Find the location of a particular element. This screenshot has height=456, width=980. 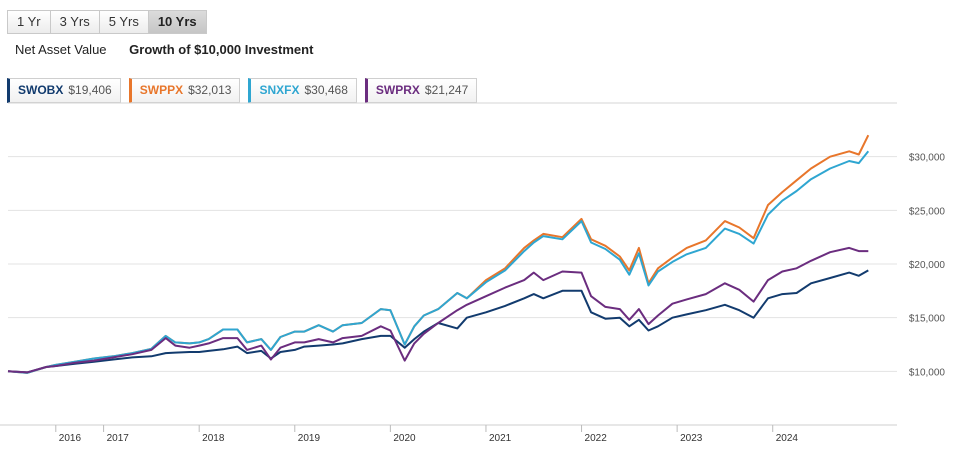

y-tick-label: $10,000 is located at coordinates (927, 372).